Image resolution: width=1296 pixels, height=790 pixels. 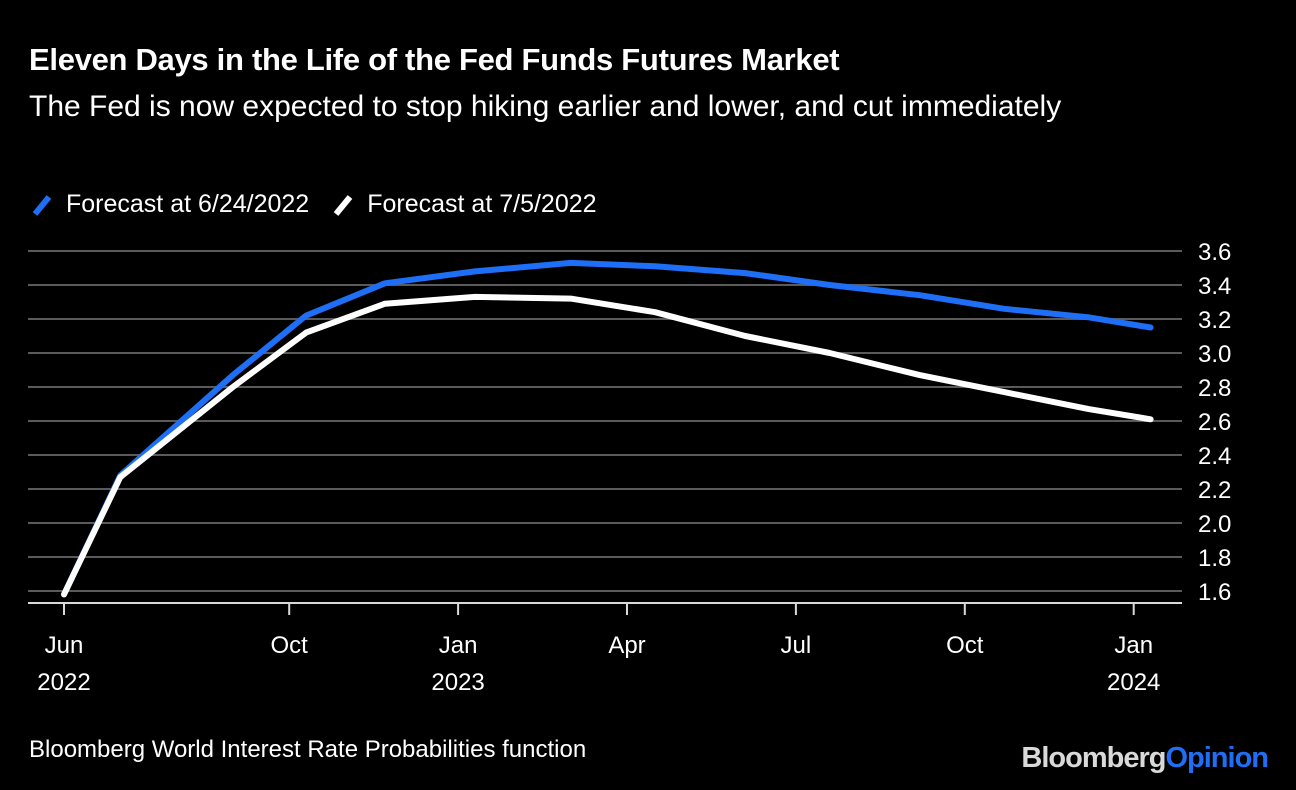 I want to click on y-tick-label: 2.0, so click(x=1214, y=524).